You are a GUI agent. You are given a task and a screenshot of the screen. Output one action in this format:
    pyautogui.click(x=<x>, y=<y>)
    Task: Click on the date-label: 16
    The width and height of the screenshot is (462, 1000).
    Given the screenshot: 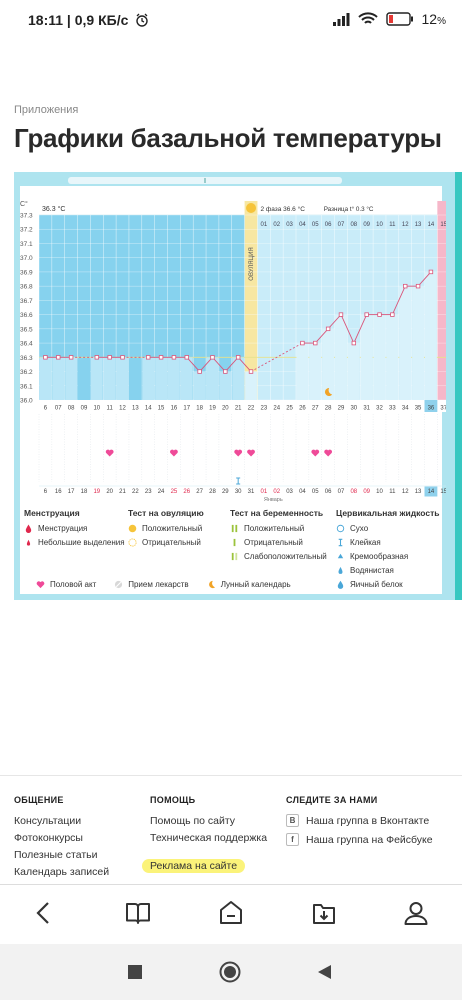 What is the action you would take?
    pyautogui.click(x=58, y=492)
    